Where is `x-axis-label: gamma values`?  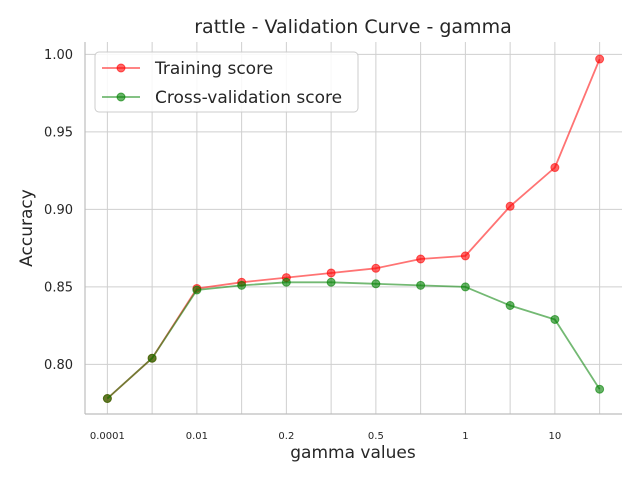
x-axis-label: gamma values is located at coordinates (353, 453).